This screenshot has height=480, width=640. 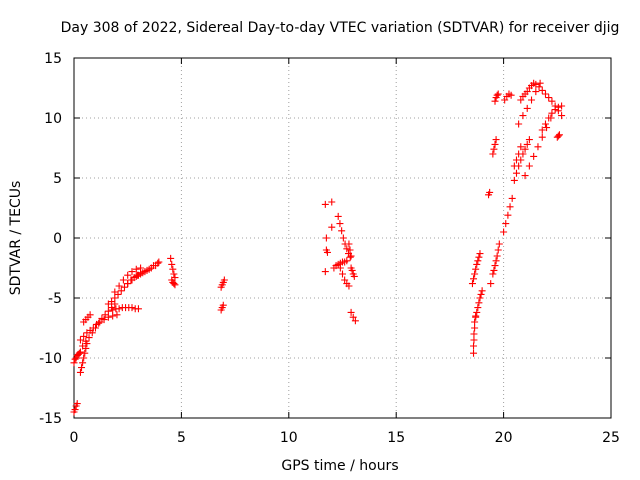 What do you see at coordinates (128, 280) in the screenshot?
I see `series-arc-i` at bounding box center [128, 280].